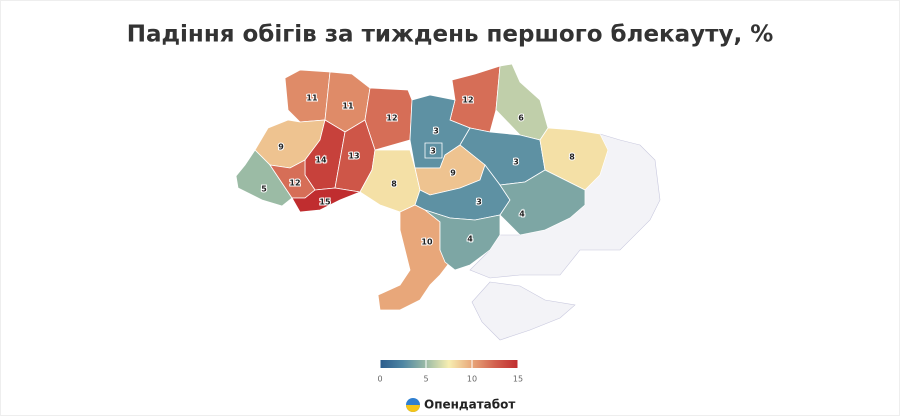 Image resolution: width=900 pixels, height=416 pixels. I want to click on region-value: 5, so click(264, 189).